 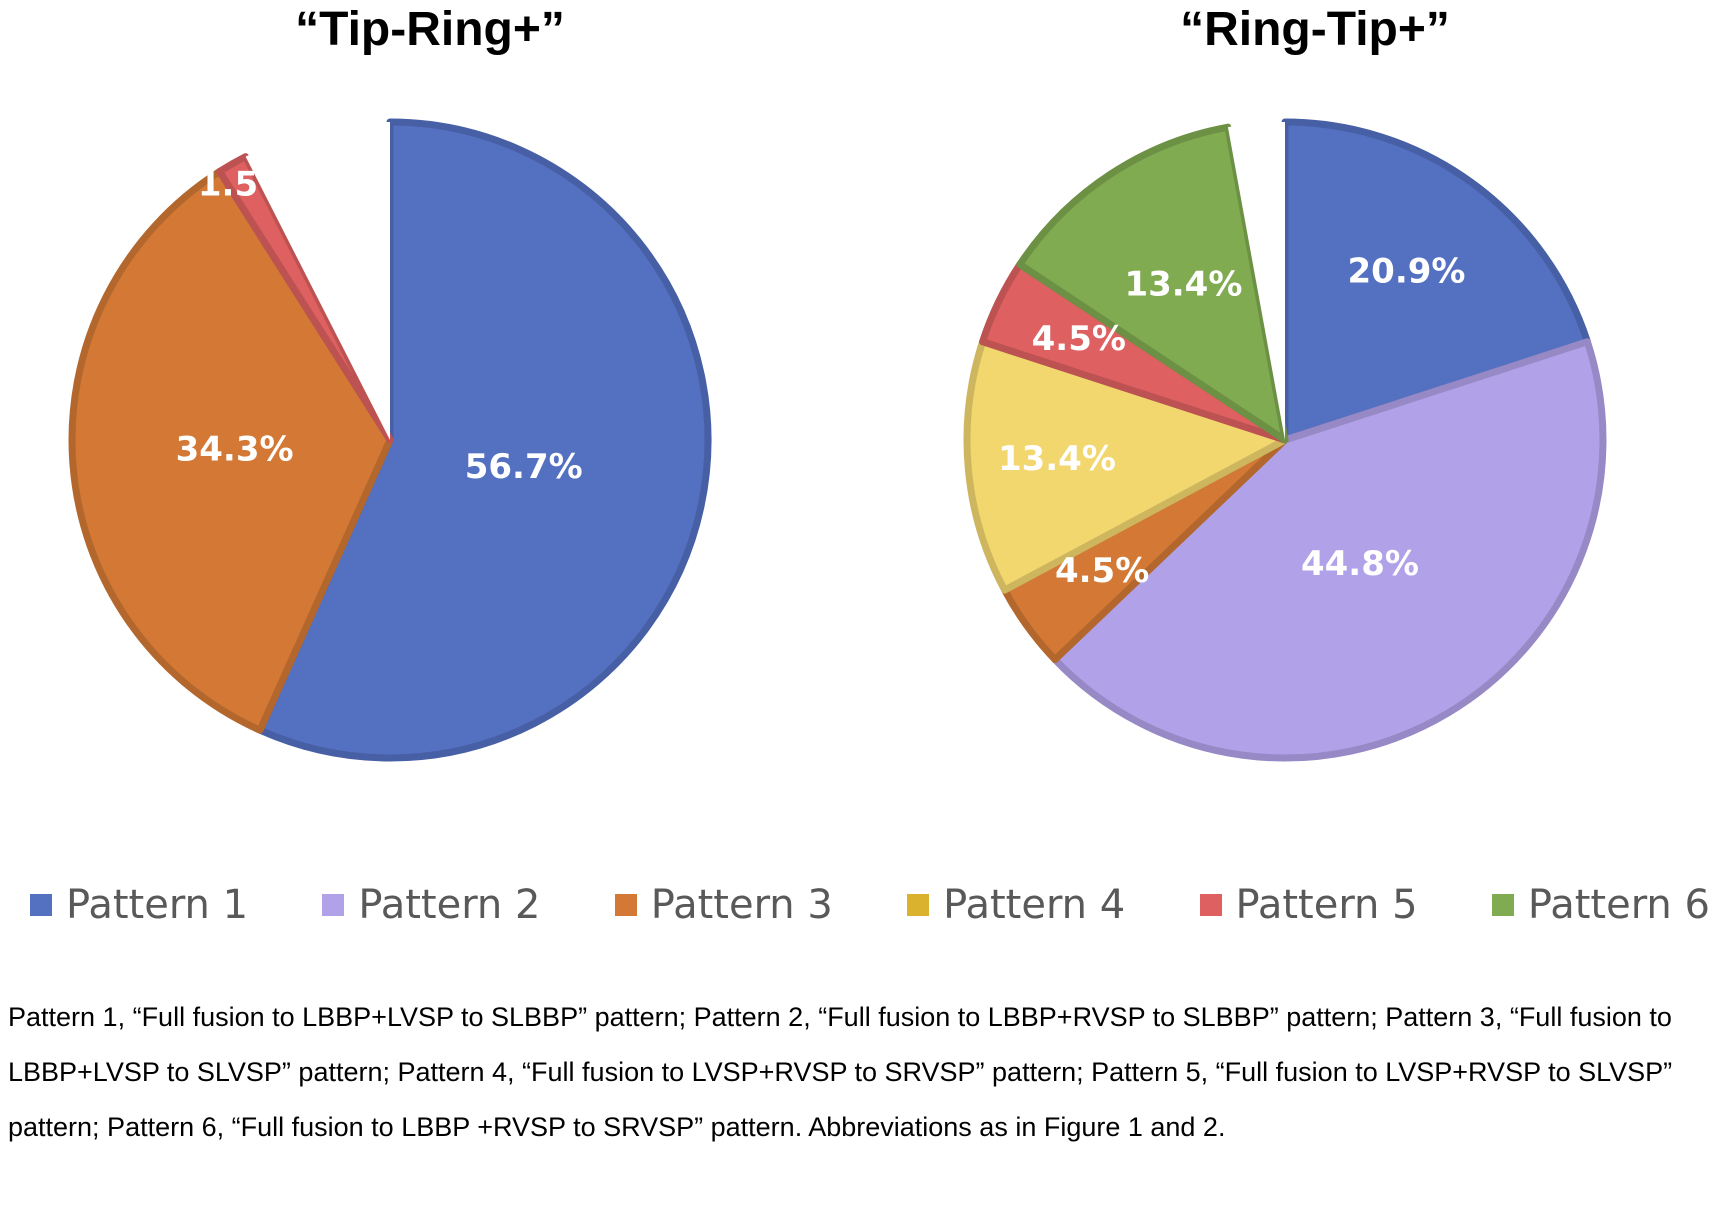 I want to click on legend-label-pattern-6: Pattern 6, so click(x=1618, y=905).